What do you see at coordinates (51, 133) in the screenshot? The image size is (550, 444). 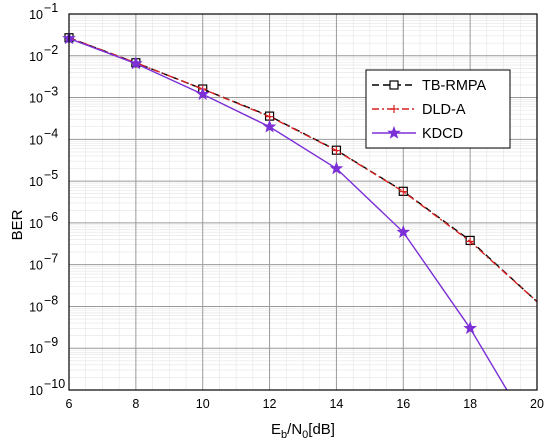 I see `y-tick-exponent: −4` at bounding box center [51, 133].